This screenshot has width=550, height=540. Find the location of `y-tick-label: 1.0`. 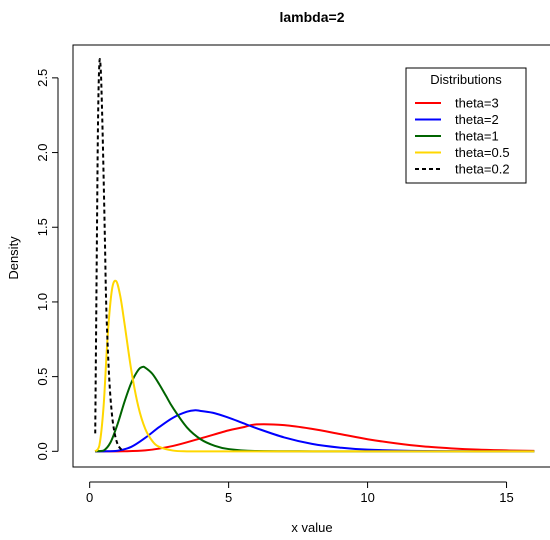

y-tick-label: 1.0 is located at coordinates (42, 302).